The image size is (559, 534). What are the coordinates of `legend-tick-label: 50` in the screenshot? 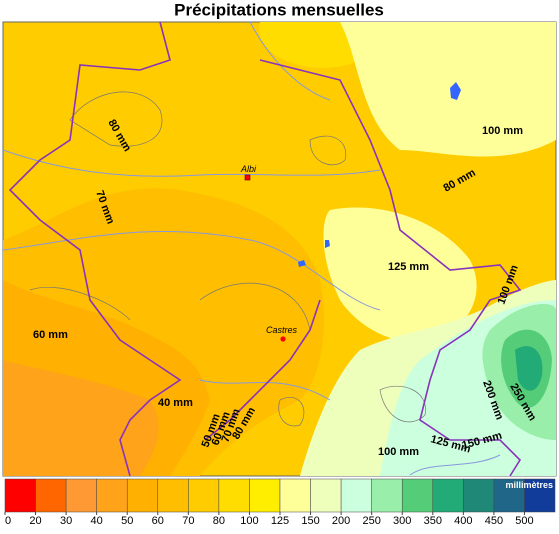 It's located at (127, 521).